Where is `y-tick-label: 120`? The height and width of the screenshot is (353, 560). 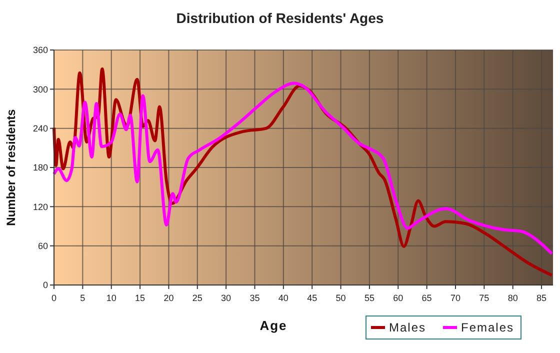
y-tick-label: 120 is located at coordinates (40, 207).